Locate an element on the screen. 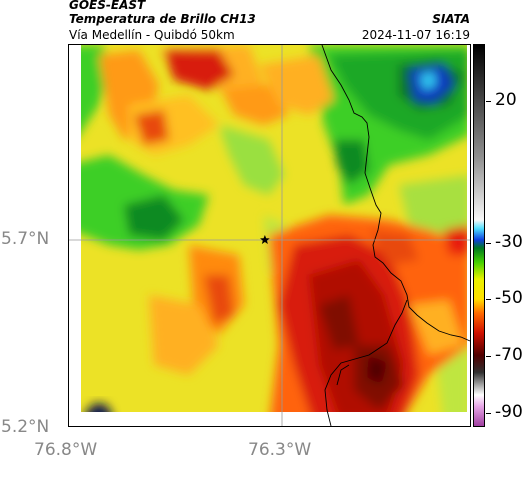 The image size is (526, 491). no-data-strip-right is located at coordinates (468, 235).